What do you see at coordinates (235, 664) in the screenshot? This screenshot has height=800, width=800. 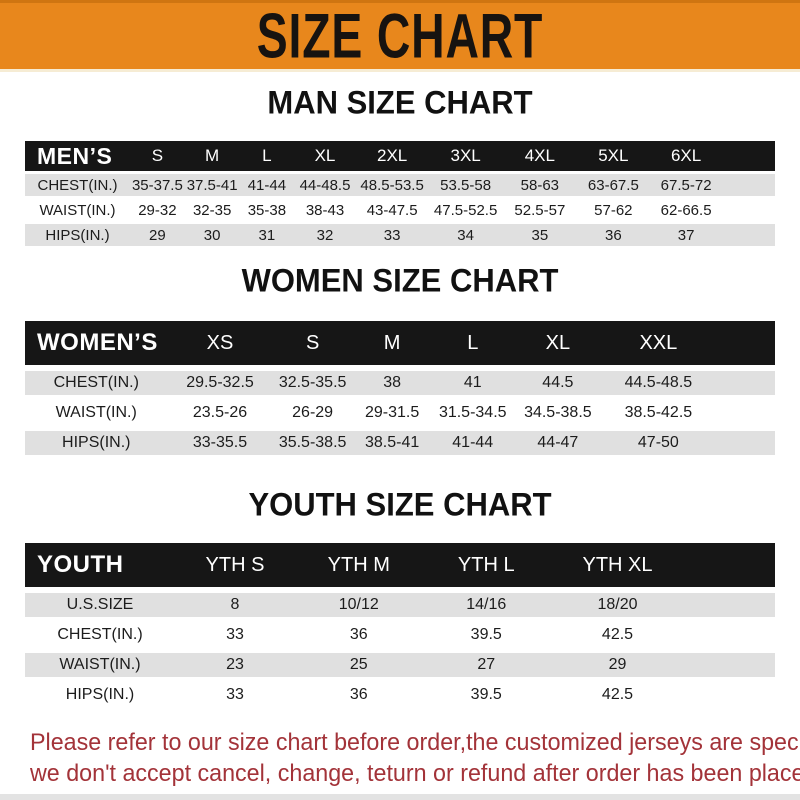 I see `cell-value: 23` at bounding box center [235, 664].